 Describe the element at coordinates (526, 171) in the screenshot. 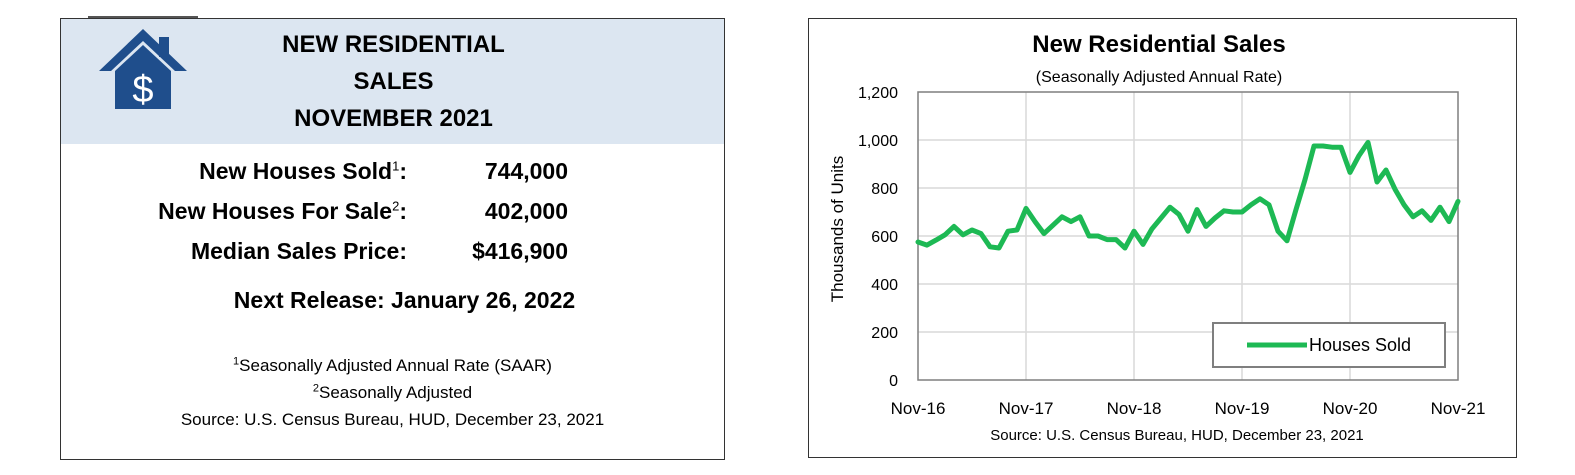

I see `stat-value: 744,000` at that location.